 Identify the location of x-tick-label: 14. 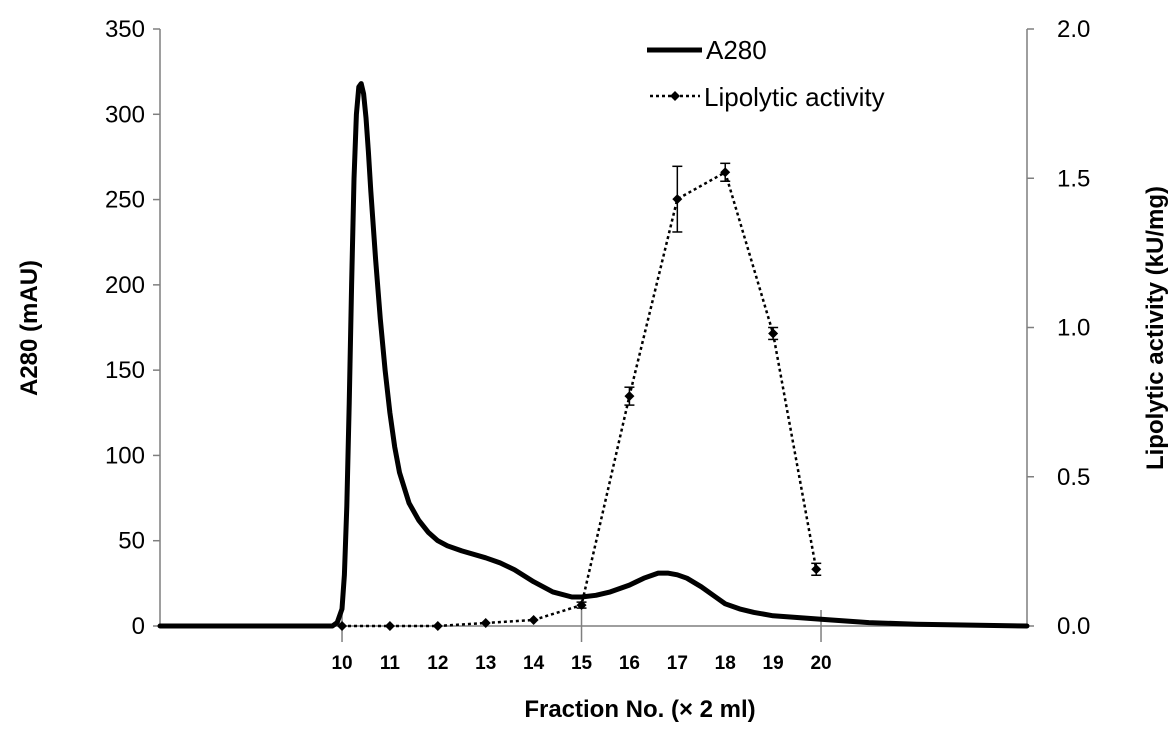
(534, 663).